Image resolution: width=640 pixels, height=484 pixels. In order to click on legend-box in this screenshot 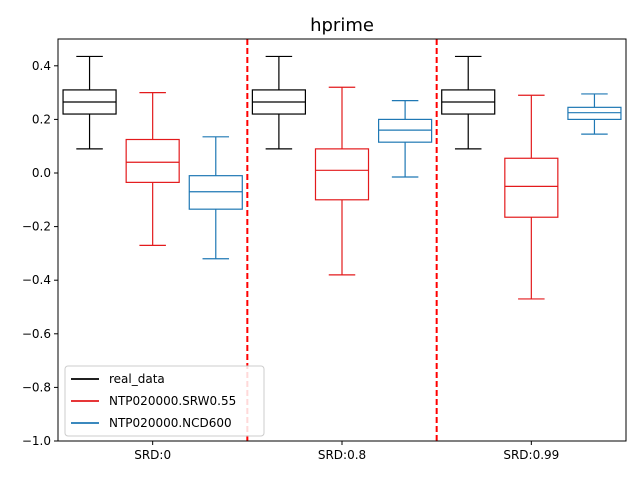, I will do `click(164, 401)`.